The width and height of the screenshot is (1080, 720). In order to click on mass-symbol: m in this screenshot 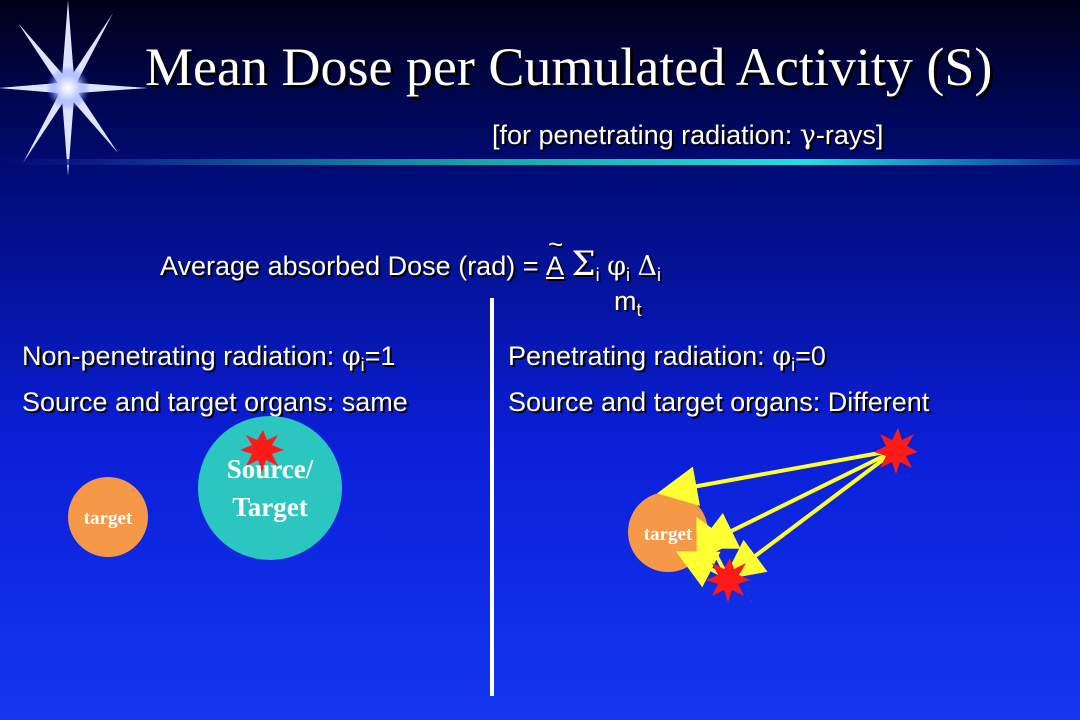, I will do `click(625, 301)`.